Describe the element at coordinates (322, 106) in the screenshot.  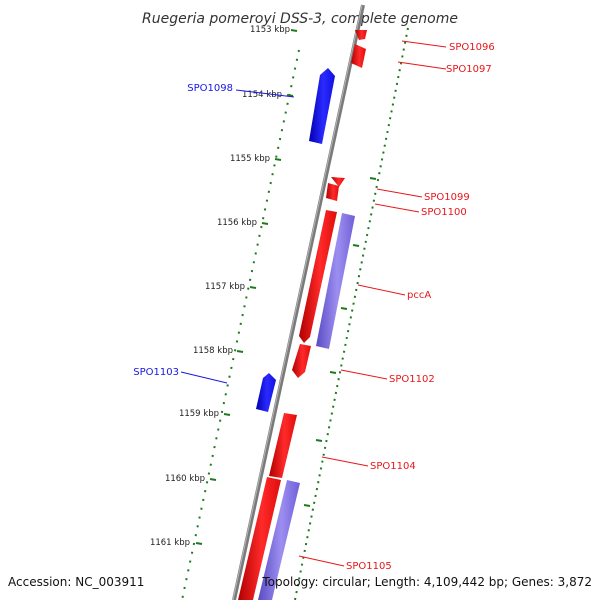
I see `gene-SPO1098-arrow` at that location.